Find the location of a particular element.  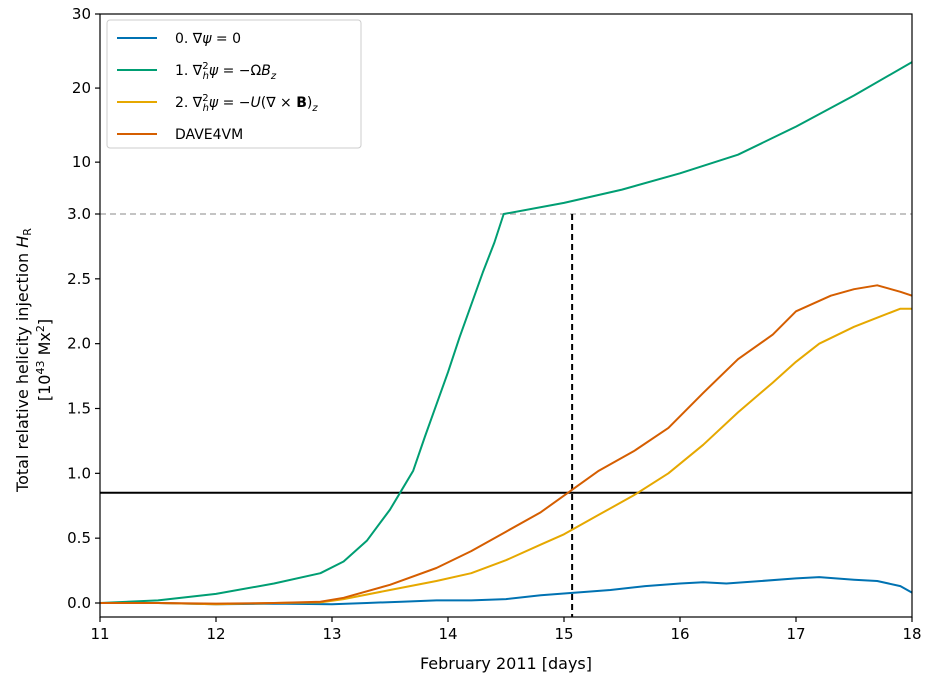

x-tick-label: 12 is located at coordinates (215, 634).